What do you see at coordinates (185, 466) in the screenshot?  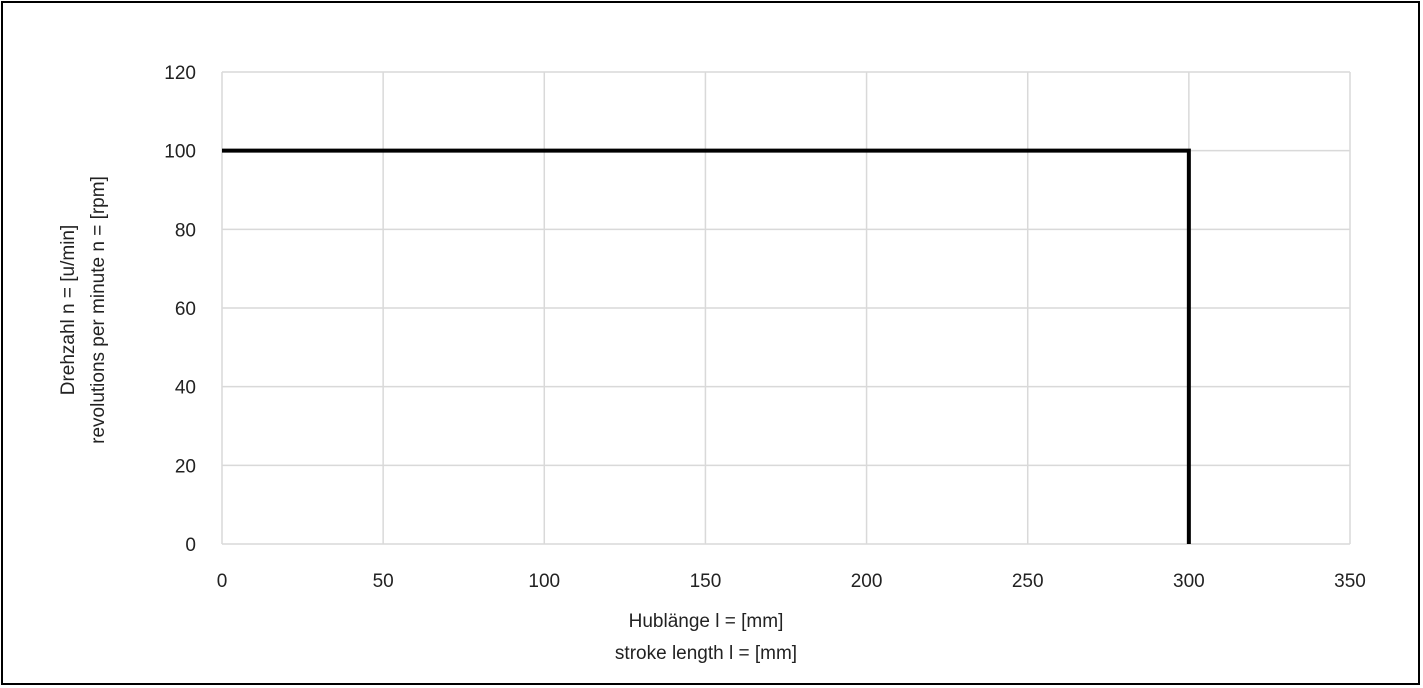 I see `y-tick-label: 20` at bounding box center [185, 466].